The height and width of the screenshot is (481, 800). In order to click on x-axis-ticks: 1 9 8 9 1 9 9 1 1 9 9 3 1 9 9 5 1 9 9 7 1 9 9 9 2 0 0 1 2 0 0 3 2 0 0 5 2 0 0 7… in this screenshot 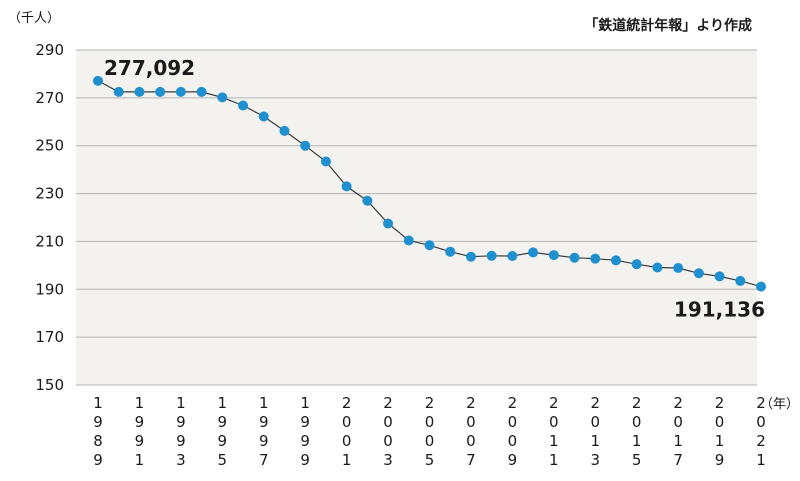, I will do `click(429, 431)`.